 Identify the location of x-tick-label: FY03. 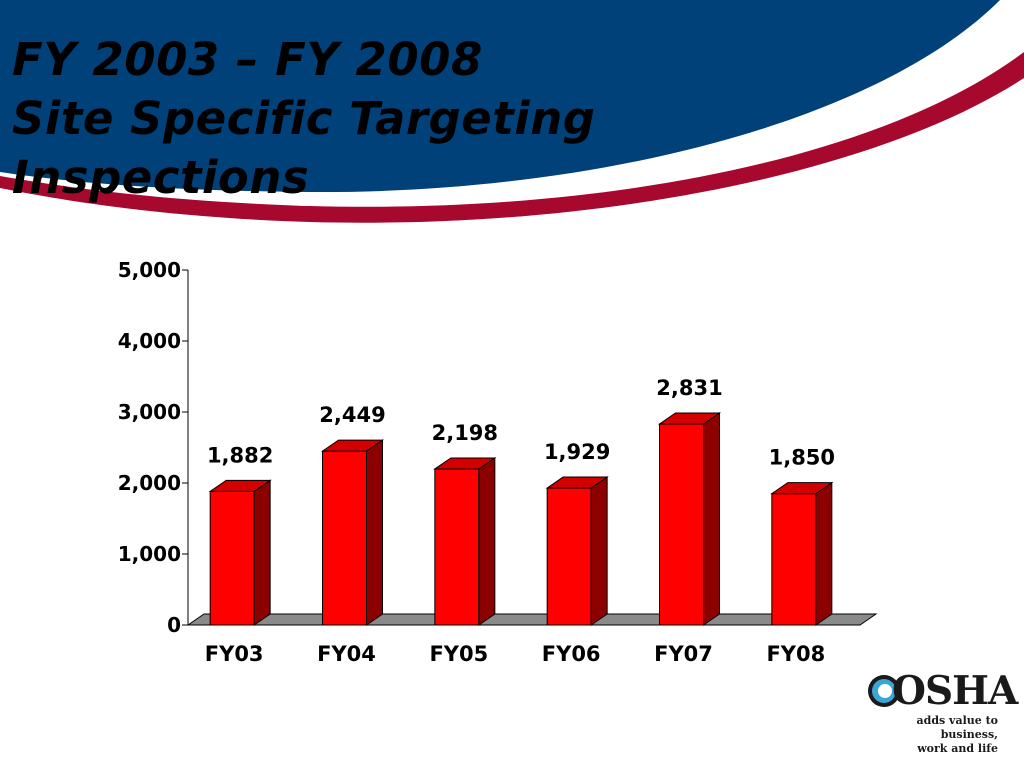
(234, 654).